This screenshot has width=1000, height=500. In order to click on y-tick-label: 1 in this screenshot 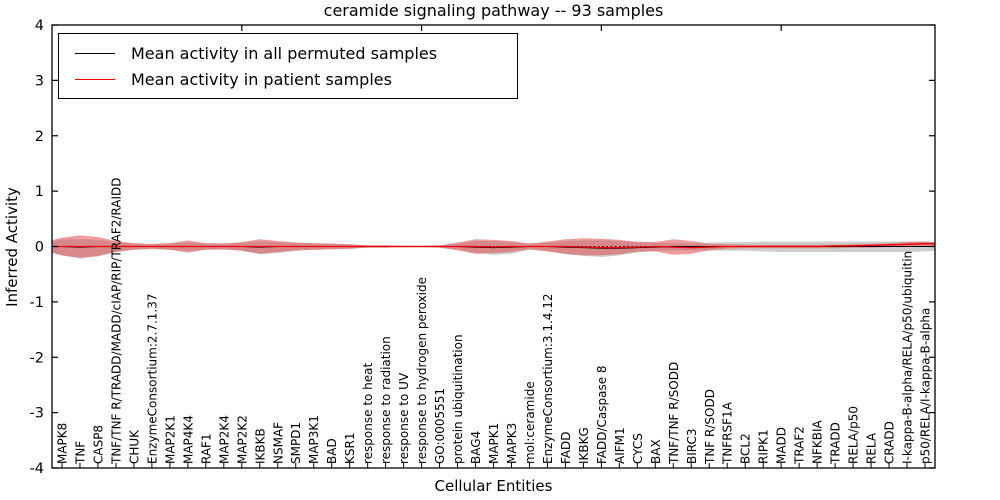, I will do `click(39, 192)`.